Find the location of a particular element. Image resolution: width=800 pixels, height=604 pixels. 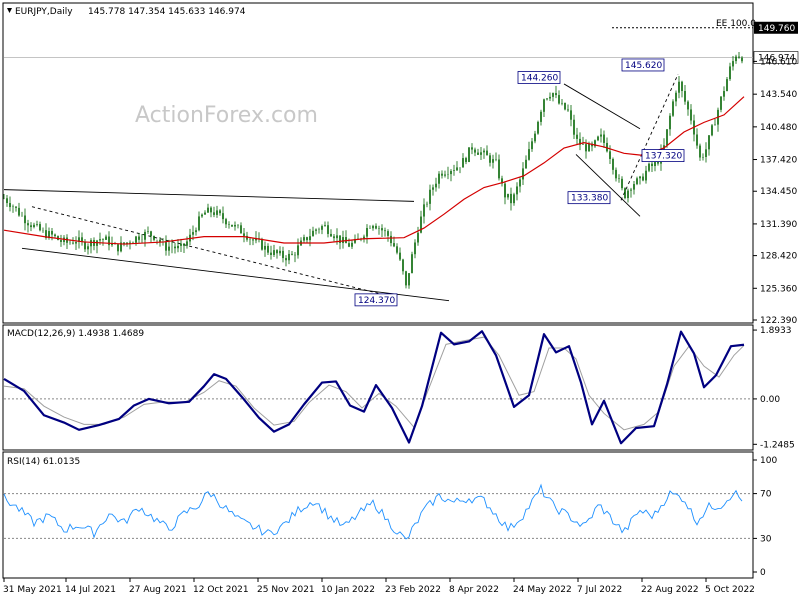

time-tick-label: 5 Oct 2022 is located at coordinates (730, 590).